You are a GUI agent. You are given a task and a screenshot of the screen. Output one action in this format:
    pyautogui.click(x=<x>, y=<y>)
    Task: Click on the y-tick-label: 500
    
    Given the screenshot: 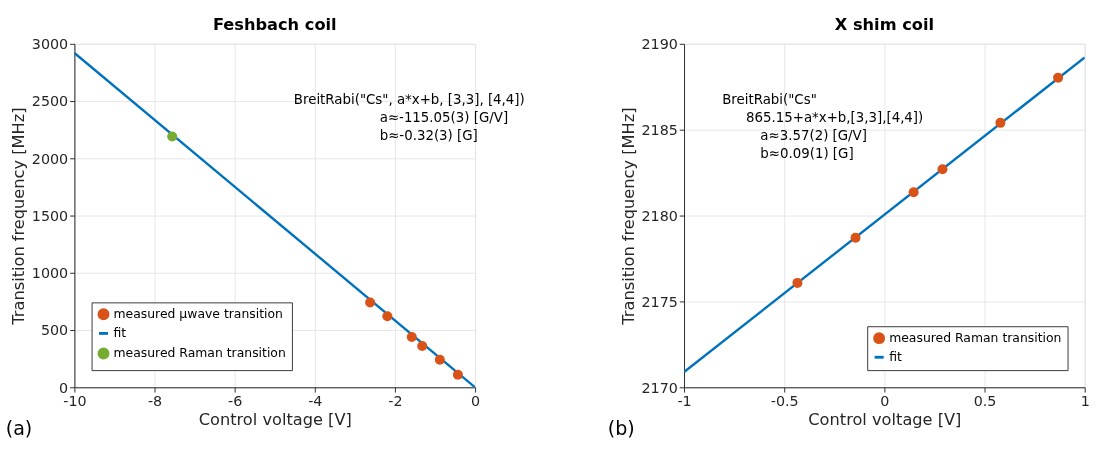 What is the action you would take?
    pyautogui.click(x=54, y=330)
    